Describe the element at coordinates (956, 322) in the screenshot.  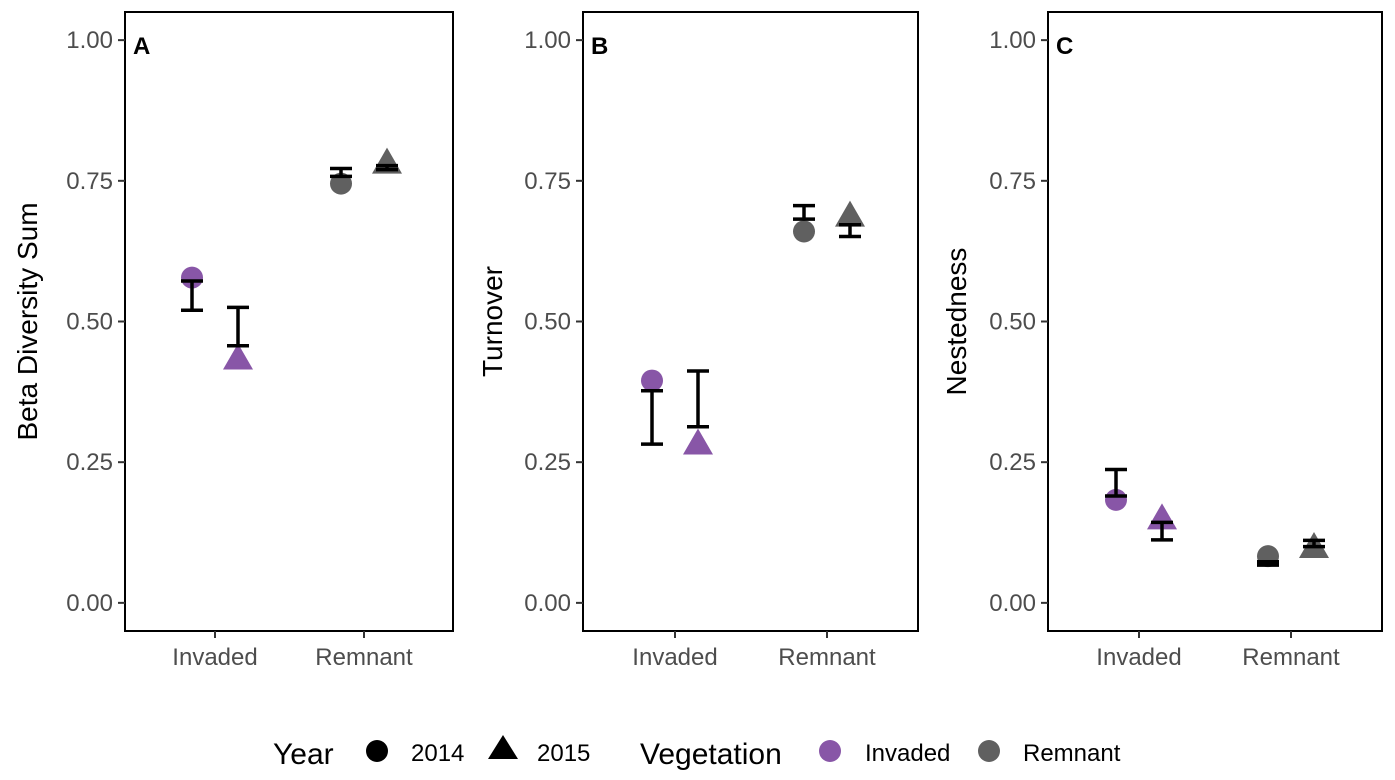
I see `y-axis-title: Nestedness` at that location.